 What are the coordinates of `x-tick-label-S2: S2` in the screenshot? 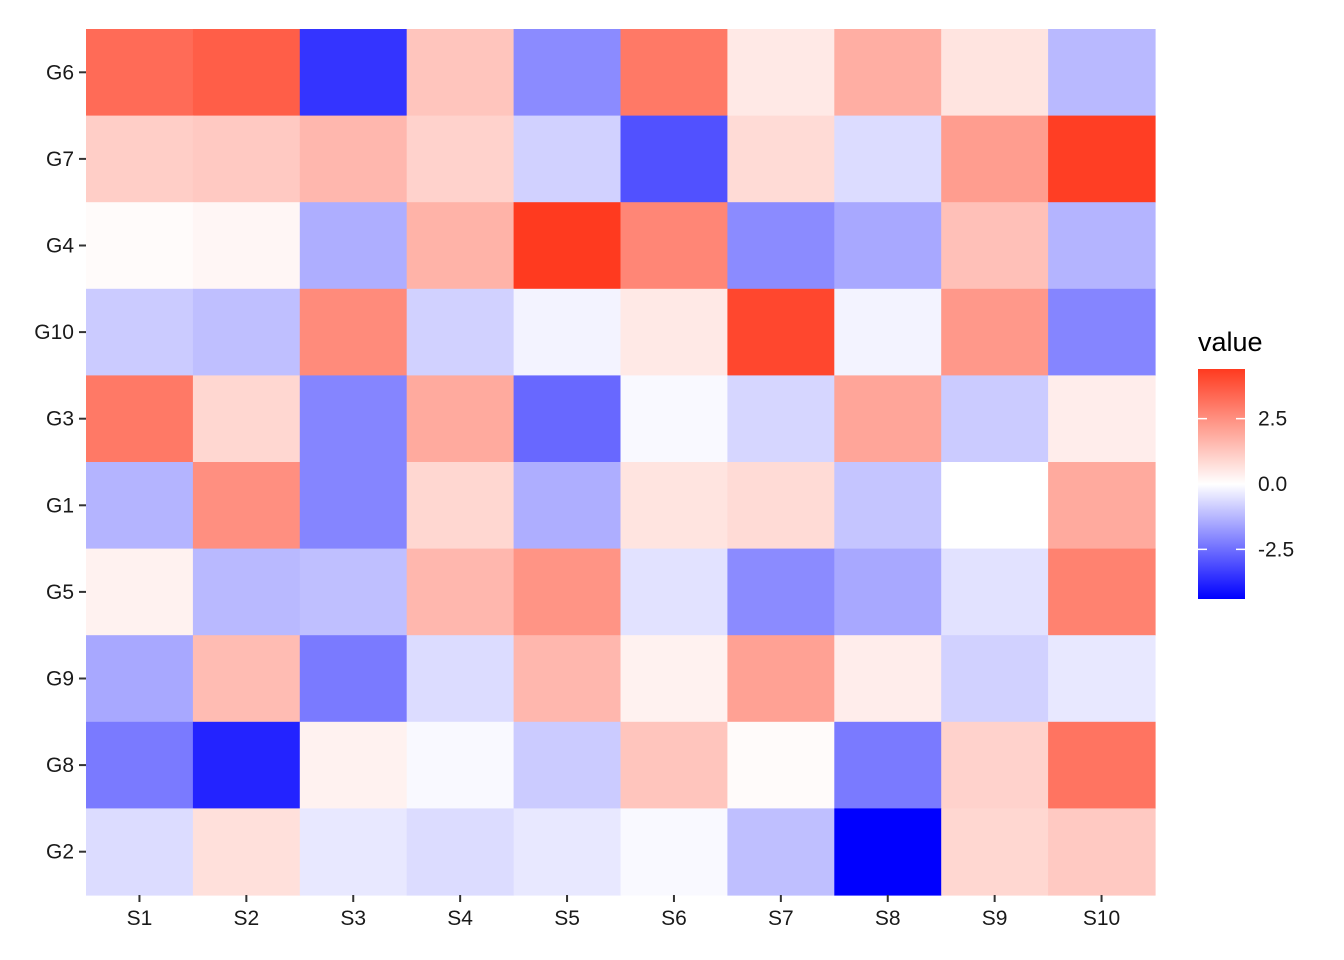 It's located at (247, 918).